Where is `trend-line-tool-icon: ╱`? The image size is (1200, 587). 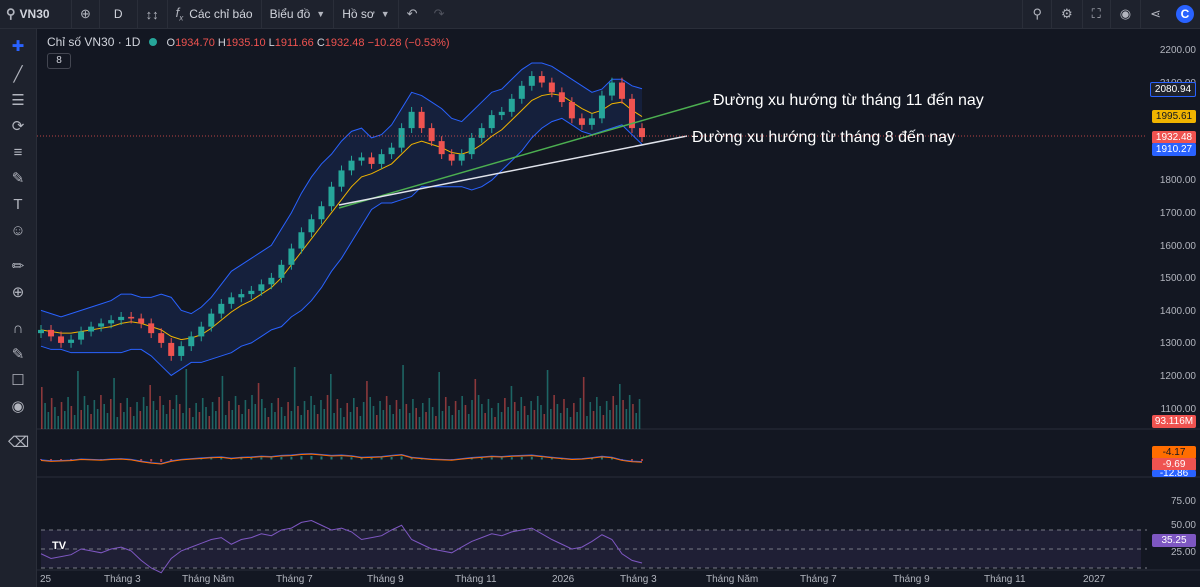 trend-line-tool-icon: ╱ is located at coordinates (18, 74).